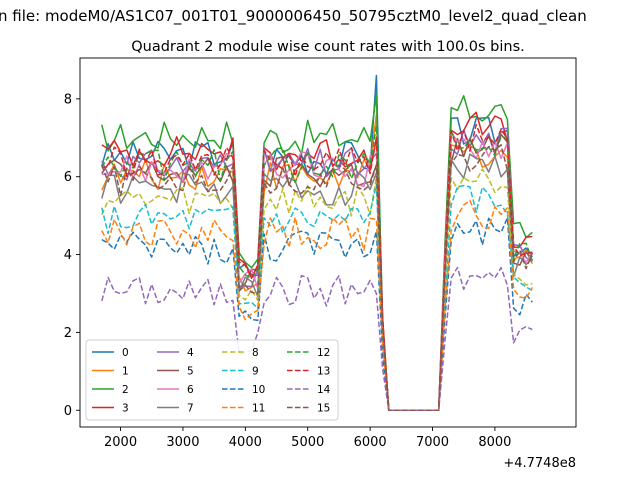  I want to click on y-tick-label: 0, so click(68, 411).